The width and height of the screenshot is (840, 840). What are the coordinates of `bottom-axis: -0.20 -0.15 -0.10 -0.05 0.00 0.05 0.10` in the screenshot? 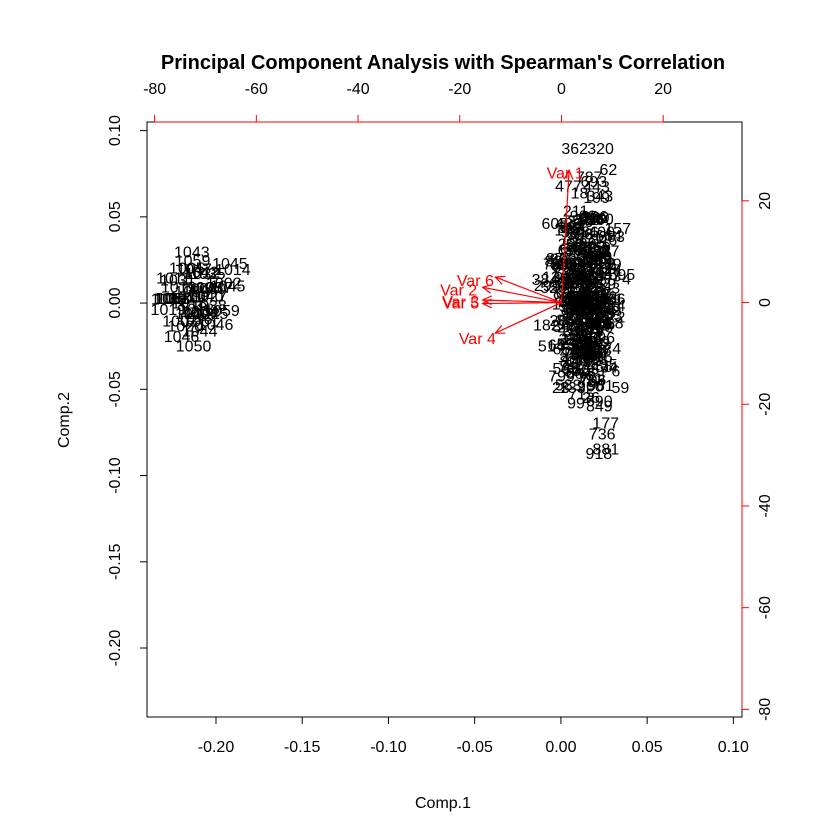 It's located at (473, 736).